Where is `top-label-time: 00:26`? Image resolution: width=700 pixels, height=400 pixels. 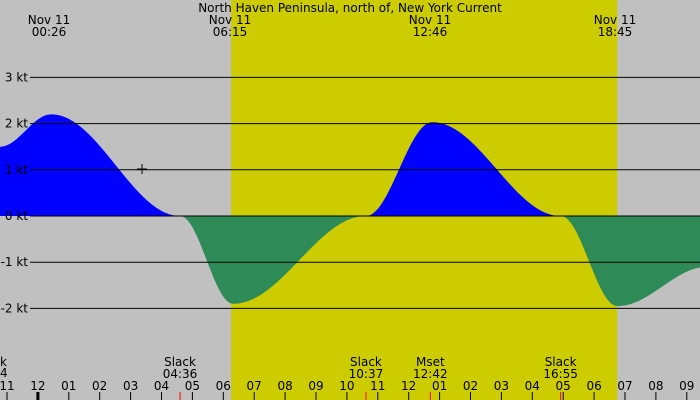
top-label-time: 00:26 is located at coordinates (49, 32).